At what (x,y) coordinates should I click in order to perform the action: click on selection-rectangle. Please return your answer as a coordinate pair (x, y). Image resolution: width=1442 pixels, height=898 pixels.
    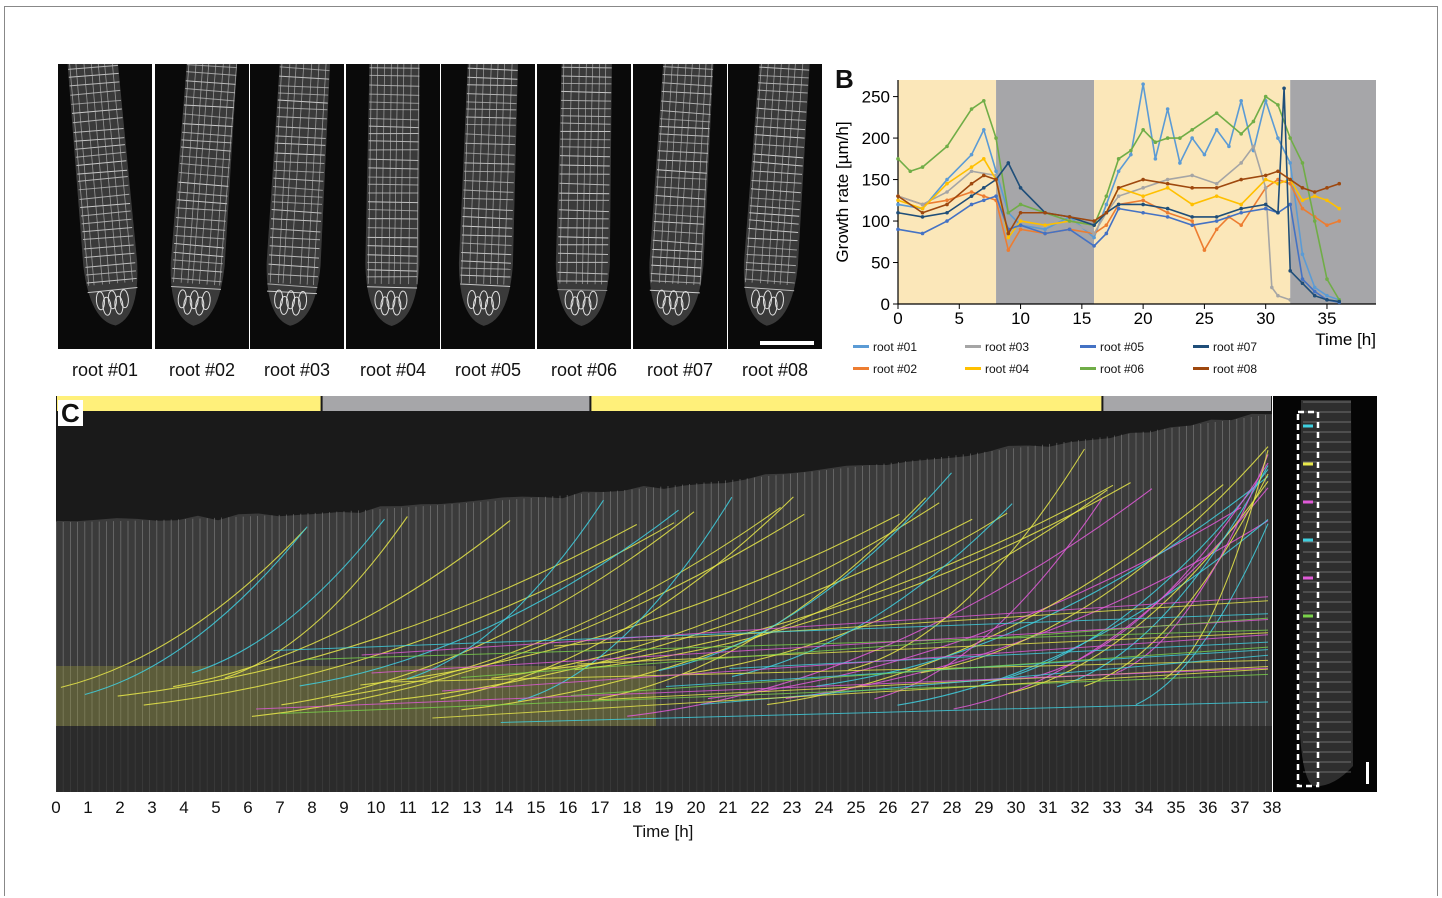
    Looking at the image, I should click on (1308, 599).